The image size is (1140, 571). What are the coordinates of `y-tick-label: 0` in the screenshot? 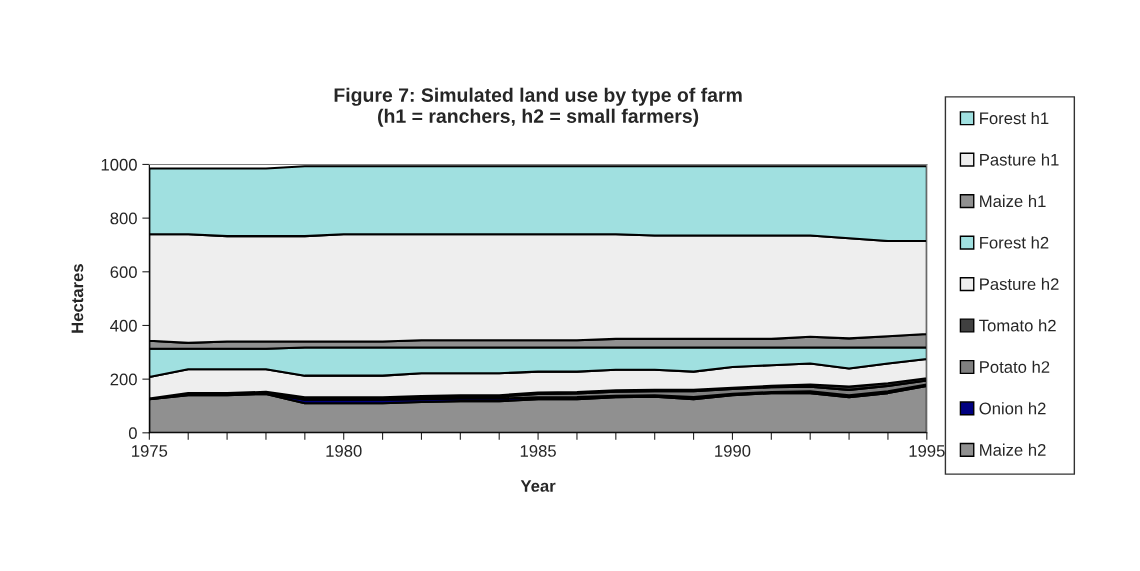 It's located at (132, 433).